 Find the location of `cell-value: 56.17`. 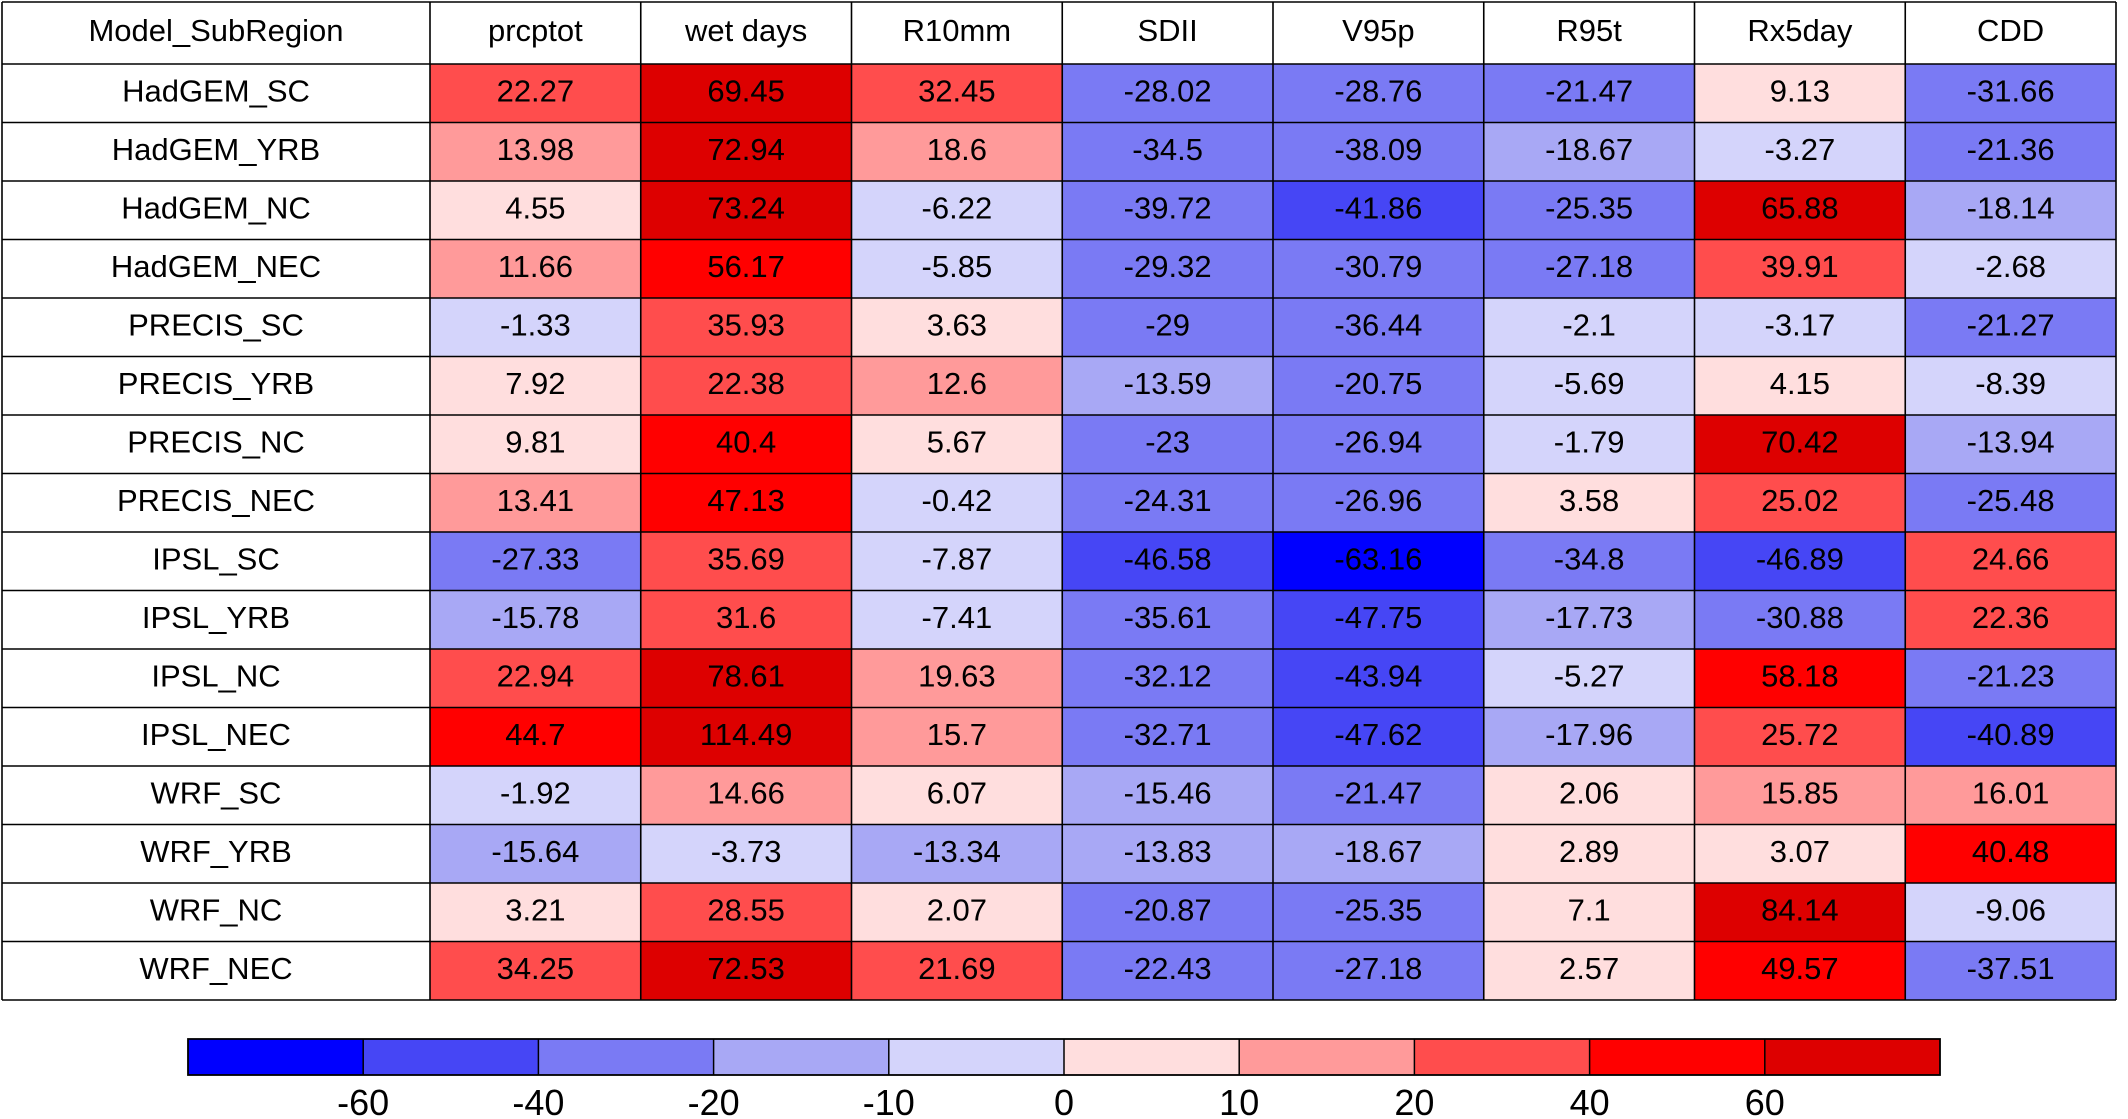

cell-value: 56.17 is located at coordinates (746, 266).